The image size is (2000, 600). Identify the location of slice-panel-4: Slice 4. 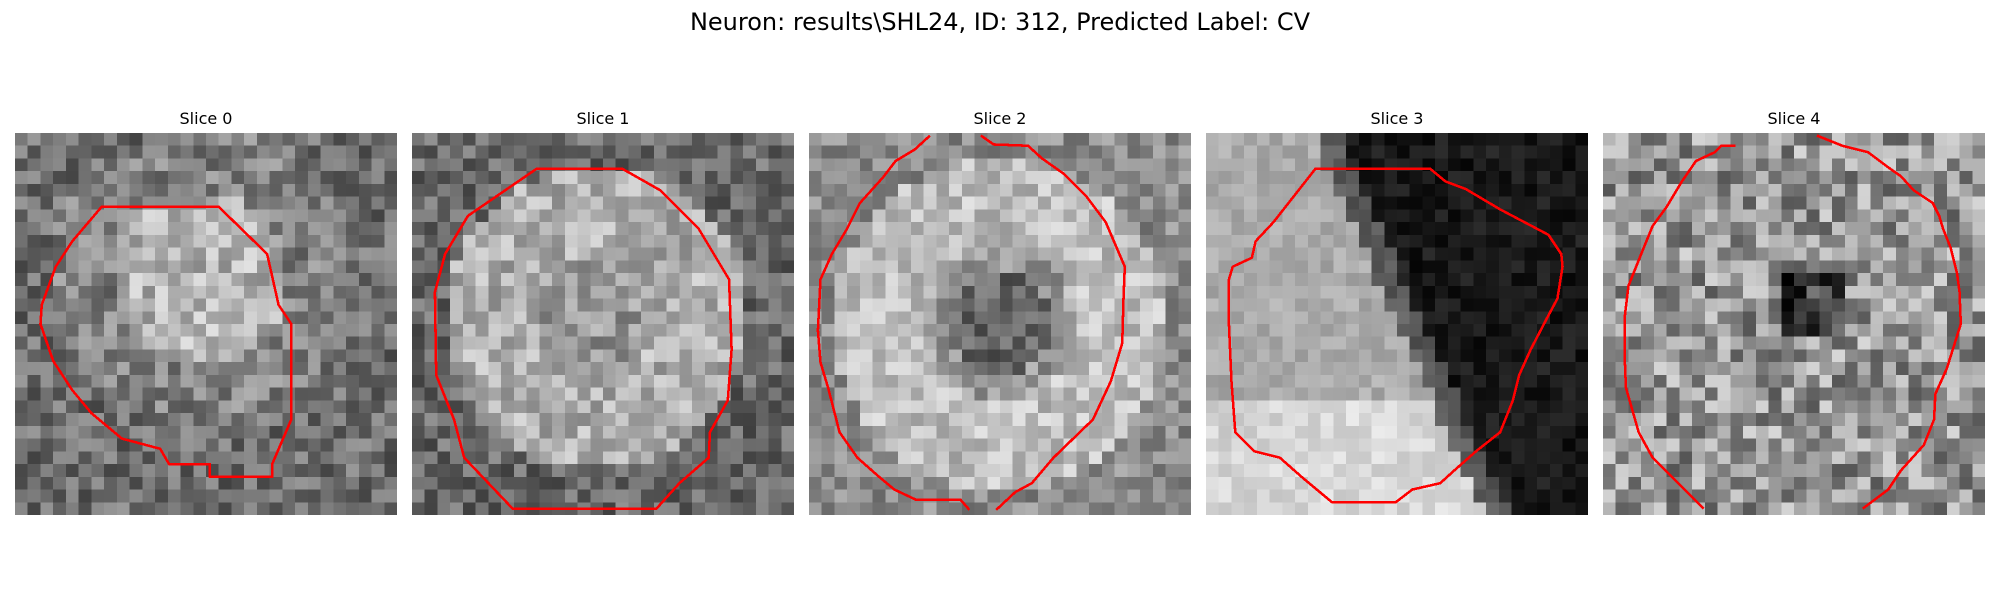
(1794, 311).